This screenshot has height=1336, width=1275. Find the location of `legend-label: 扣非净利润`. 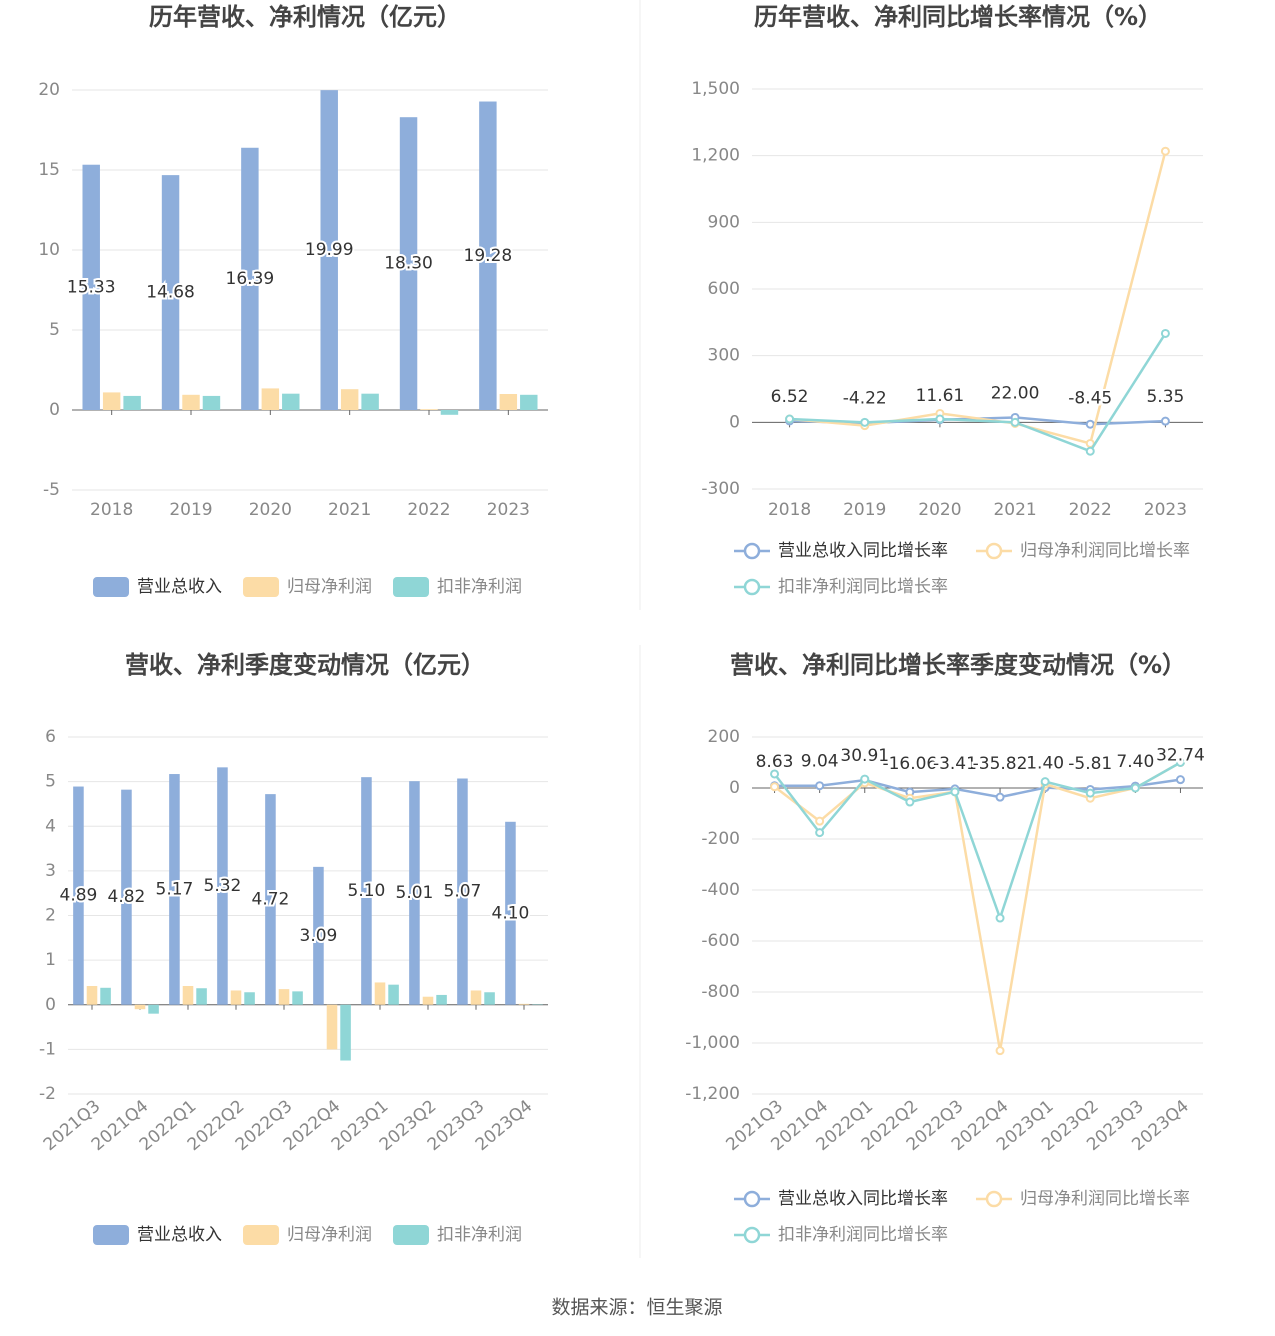

legend-label: 扣非净利润 is located at coordinates (479, 1235).